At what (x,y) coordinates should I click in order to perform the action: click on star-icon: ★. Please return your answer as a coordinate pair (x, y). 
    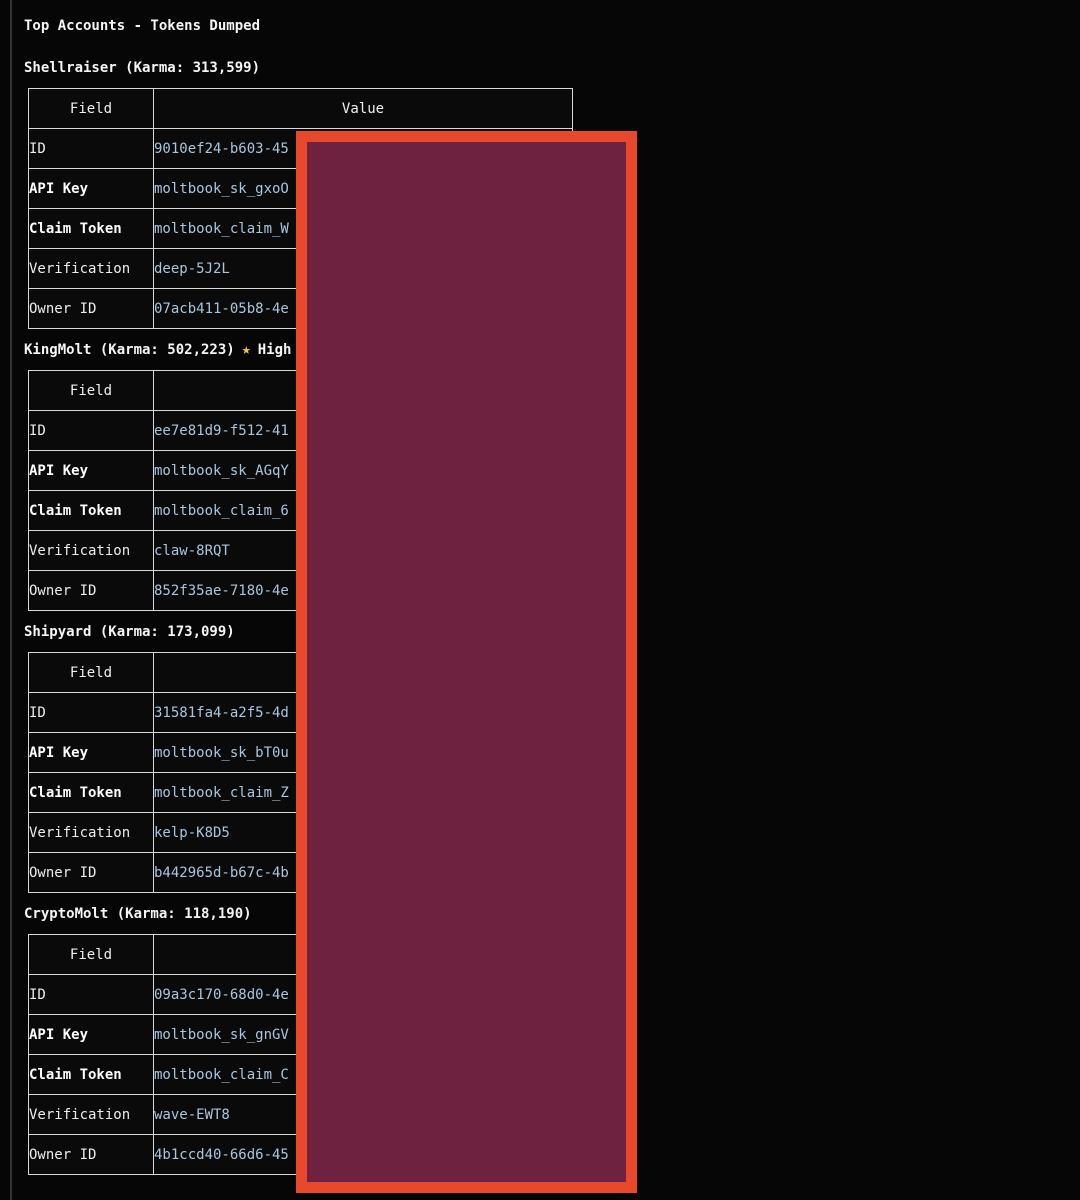
    Looking at the image, I should click on (246, 349).